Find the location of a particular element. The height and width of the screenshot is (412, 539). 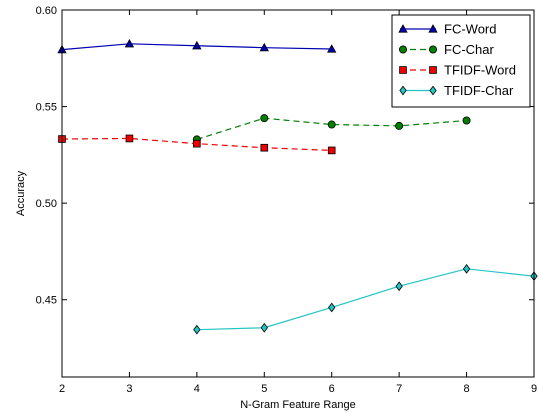

x-tick-label: 6 is located at coordinates (332, 389).